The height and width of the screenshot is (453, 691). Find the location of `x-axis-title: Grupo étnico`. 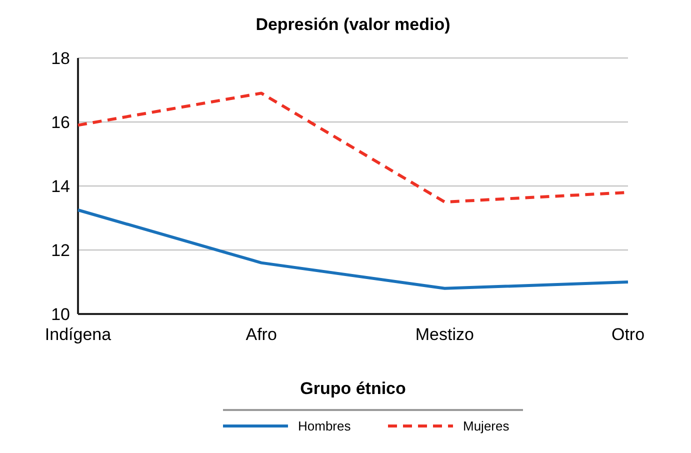

x-axis-title: Grupo étnico is located at coordinates (353, 388).